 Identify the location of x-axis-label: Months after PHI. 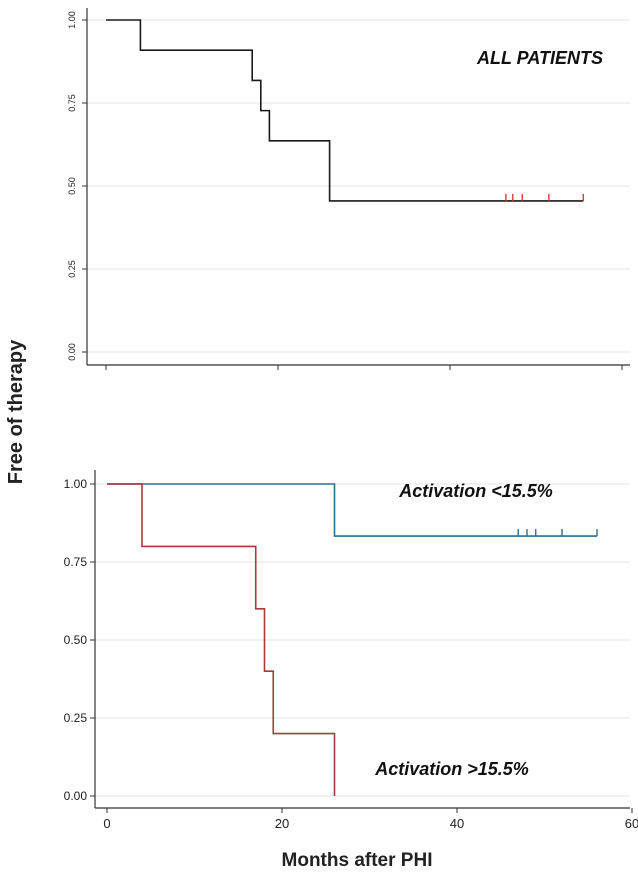
(357, 860).